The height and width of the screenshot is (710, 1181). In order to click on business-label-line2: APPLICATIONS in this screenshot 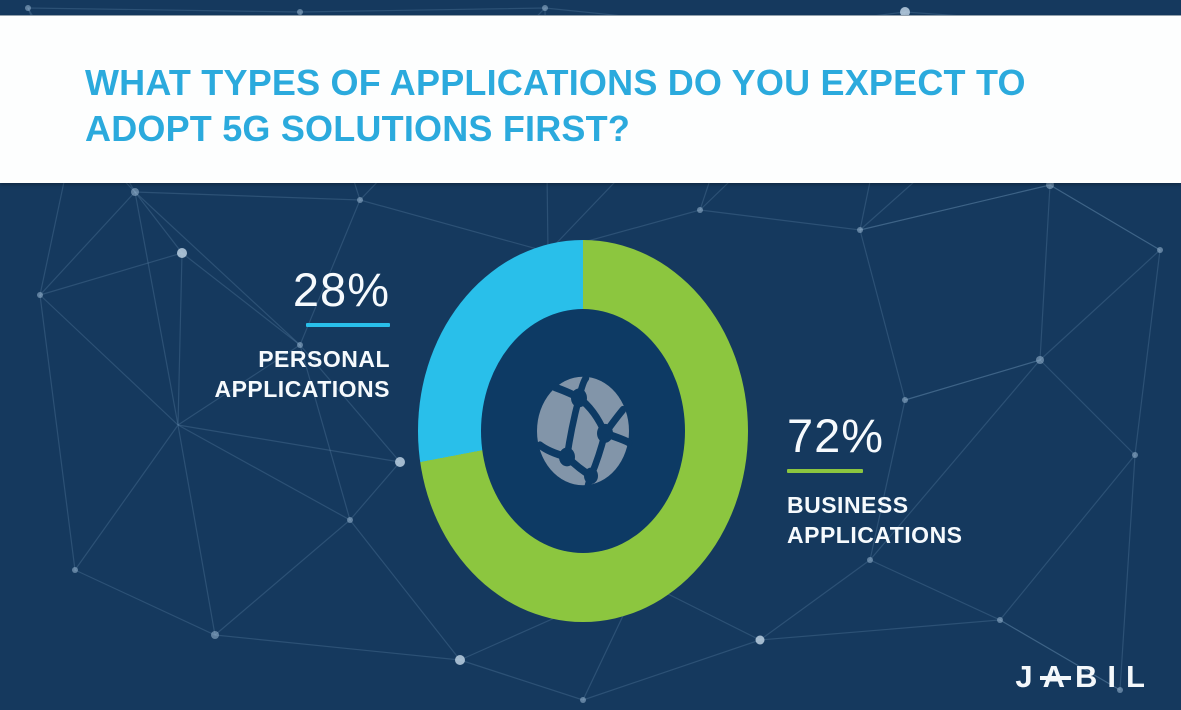, I will do `click(875, 535)`.